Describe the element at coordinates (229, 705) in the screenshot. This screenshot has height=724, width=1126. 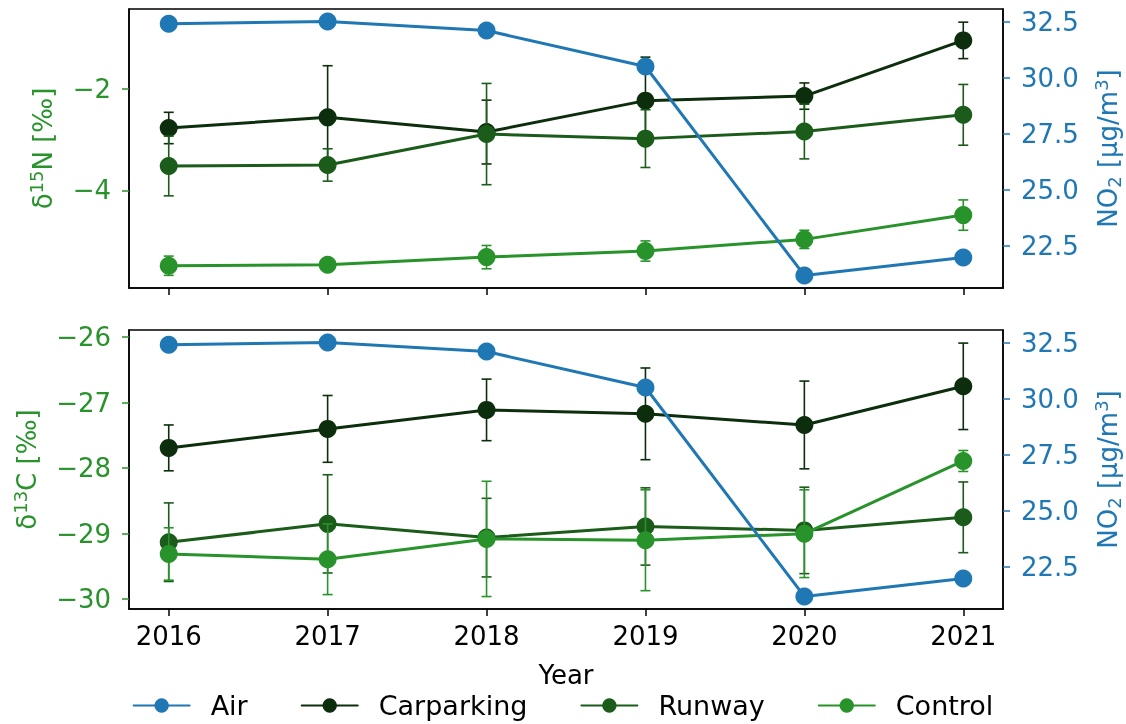
I see `legend-label: Air` at that location.